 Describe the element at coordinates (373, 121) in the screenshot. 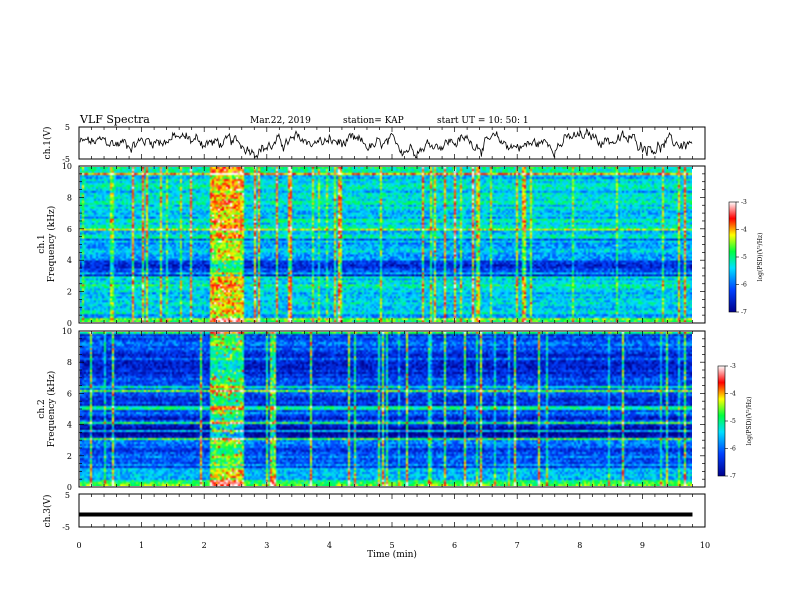

I see `header-station: station= KAP` at that location.